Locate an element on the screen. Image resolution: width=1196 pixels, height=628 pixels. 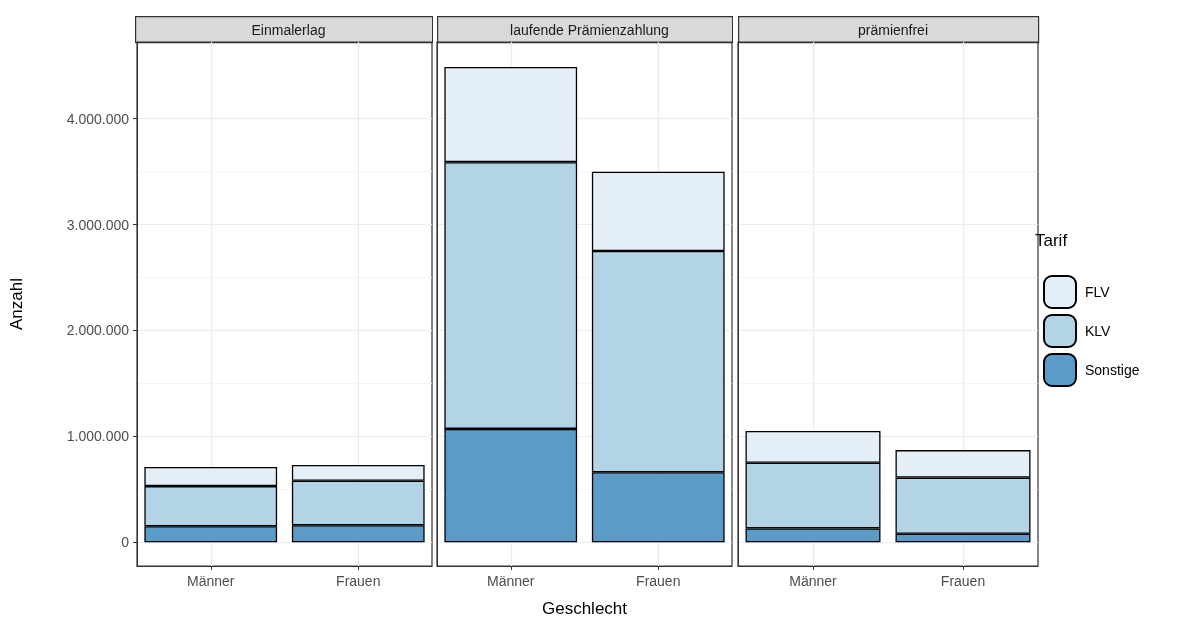
y-tick-label: 1.000.000 is located at coordinates (98, 436).